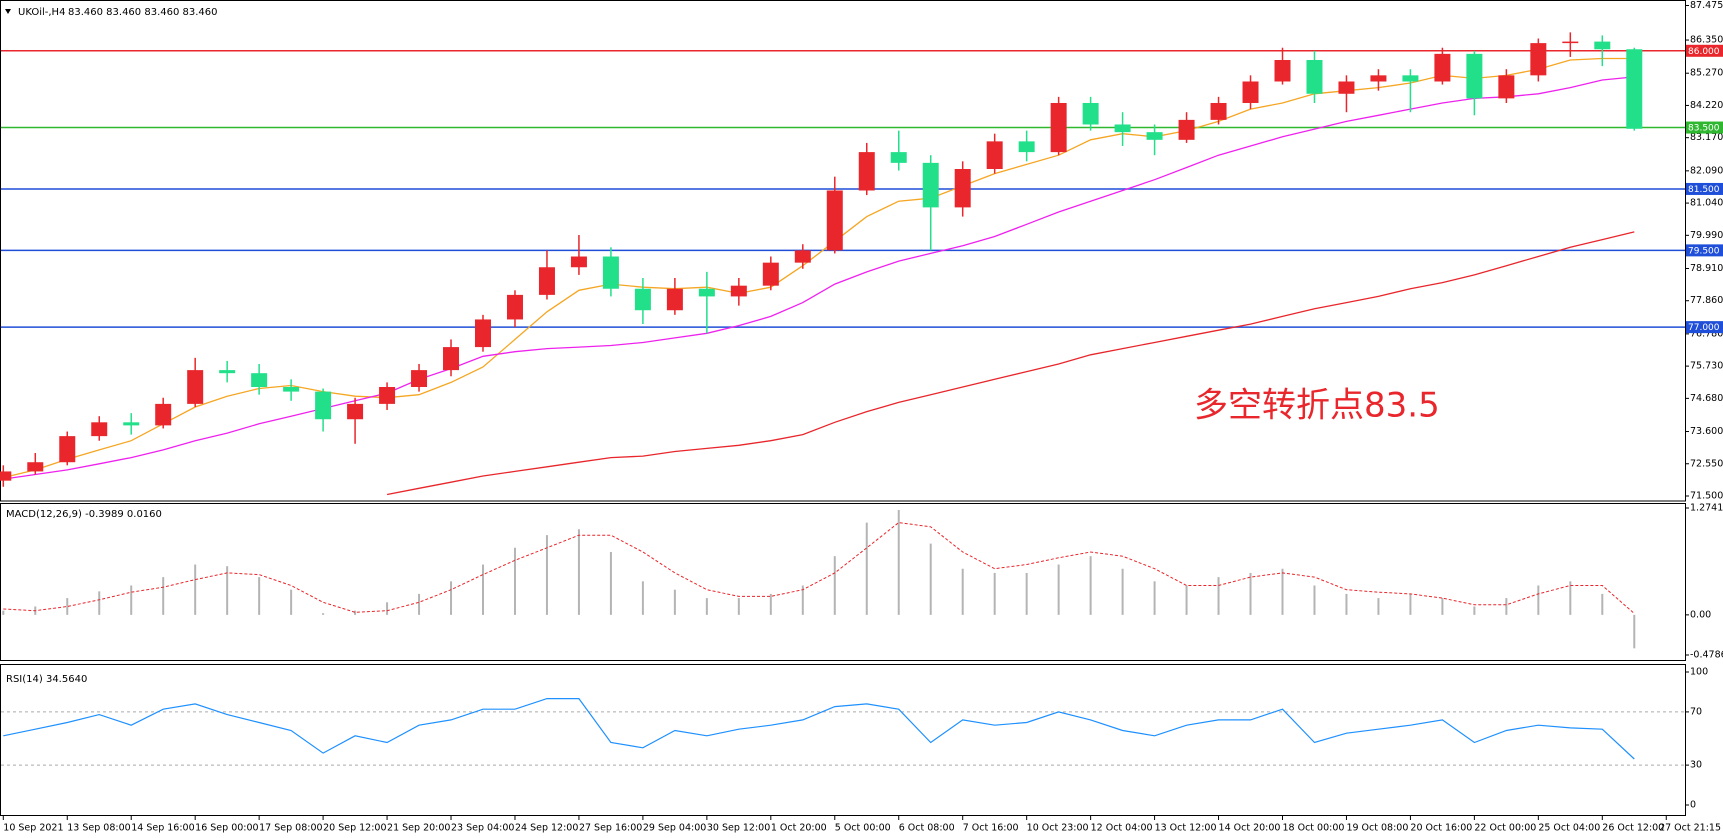 The image size is (1723, 838). What do you see at coordinates (1700, 614) in the screenshot?
I see `y-tick-label: 0.00` at bounding box center [1700, 614].